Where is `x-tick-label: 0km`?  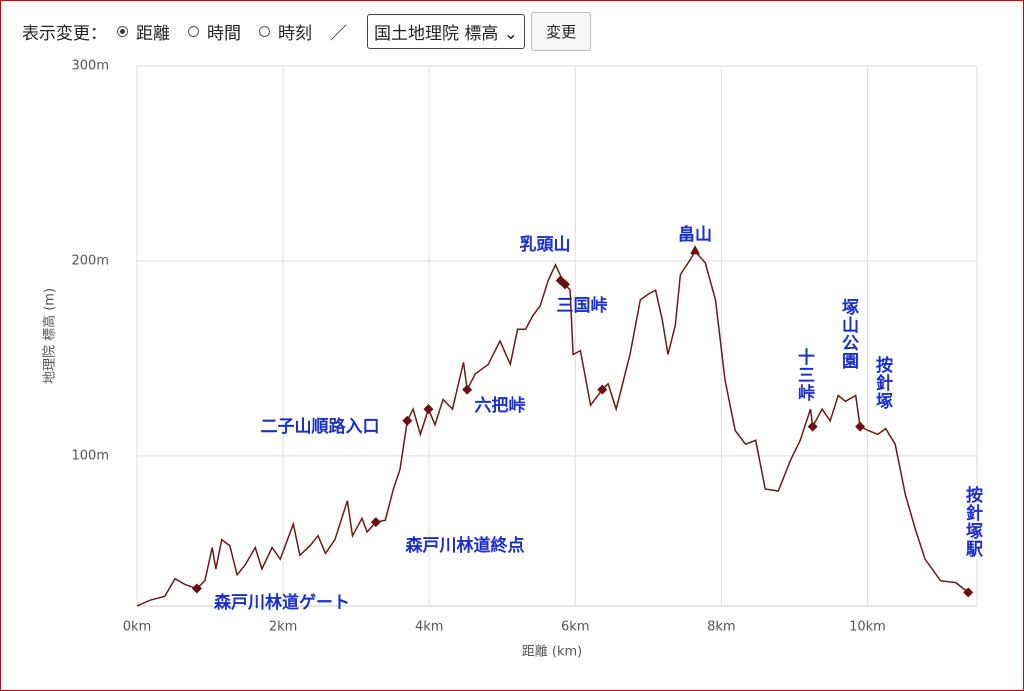
x-tick-label: 0km is located at coordinates (137, 627).